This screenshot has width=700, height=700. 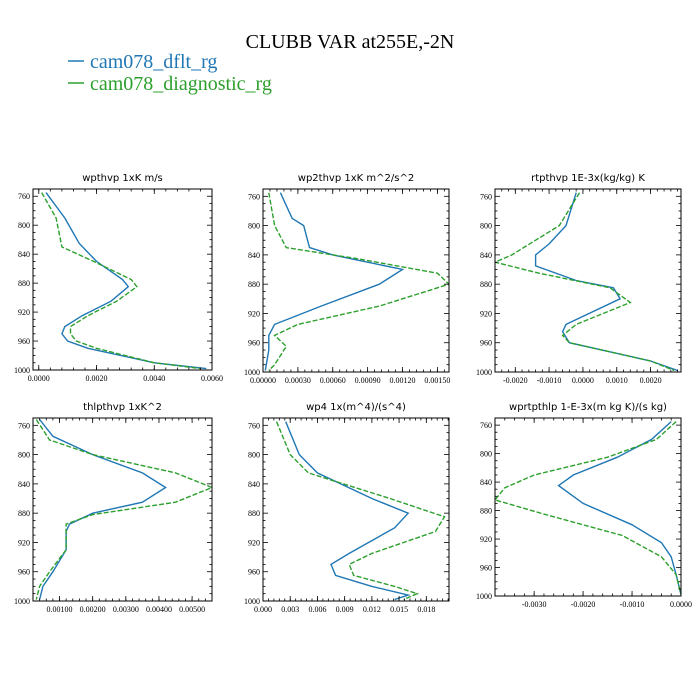 I want to click on legend: cam078_dflt_rg cam078_diagnostic_rg, so click(x=170, y=73).